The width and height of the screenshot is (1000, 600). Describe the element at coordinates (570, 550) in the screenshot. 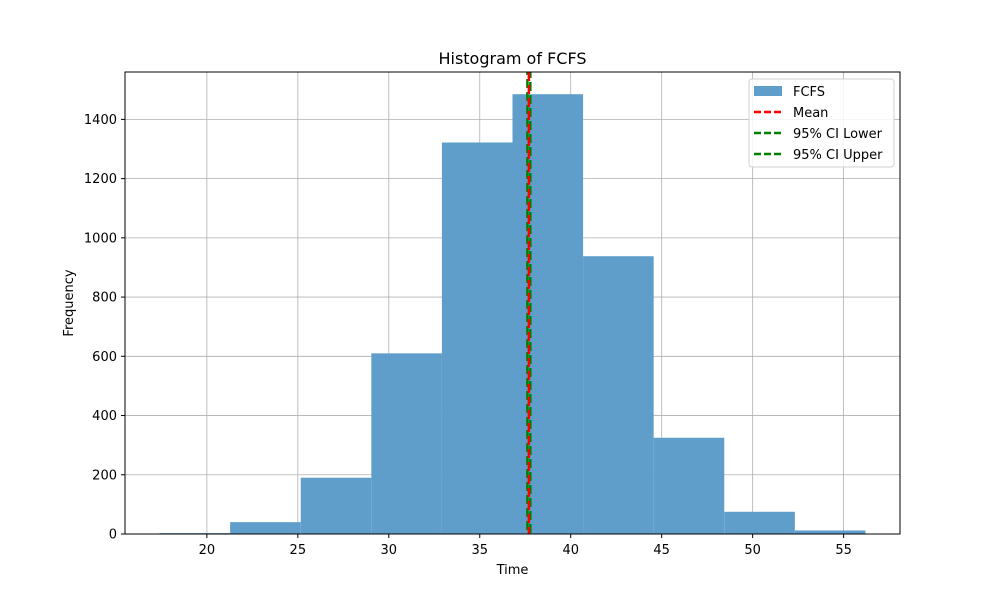

I see `x-tick-label: 40` at that location.